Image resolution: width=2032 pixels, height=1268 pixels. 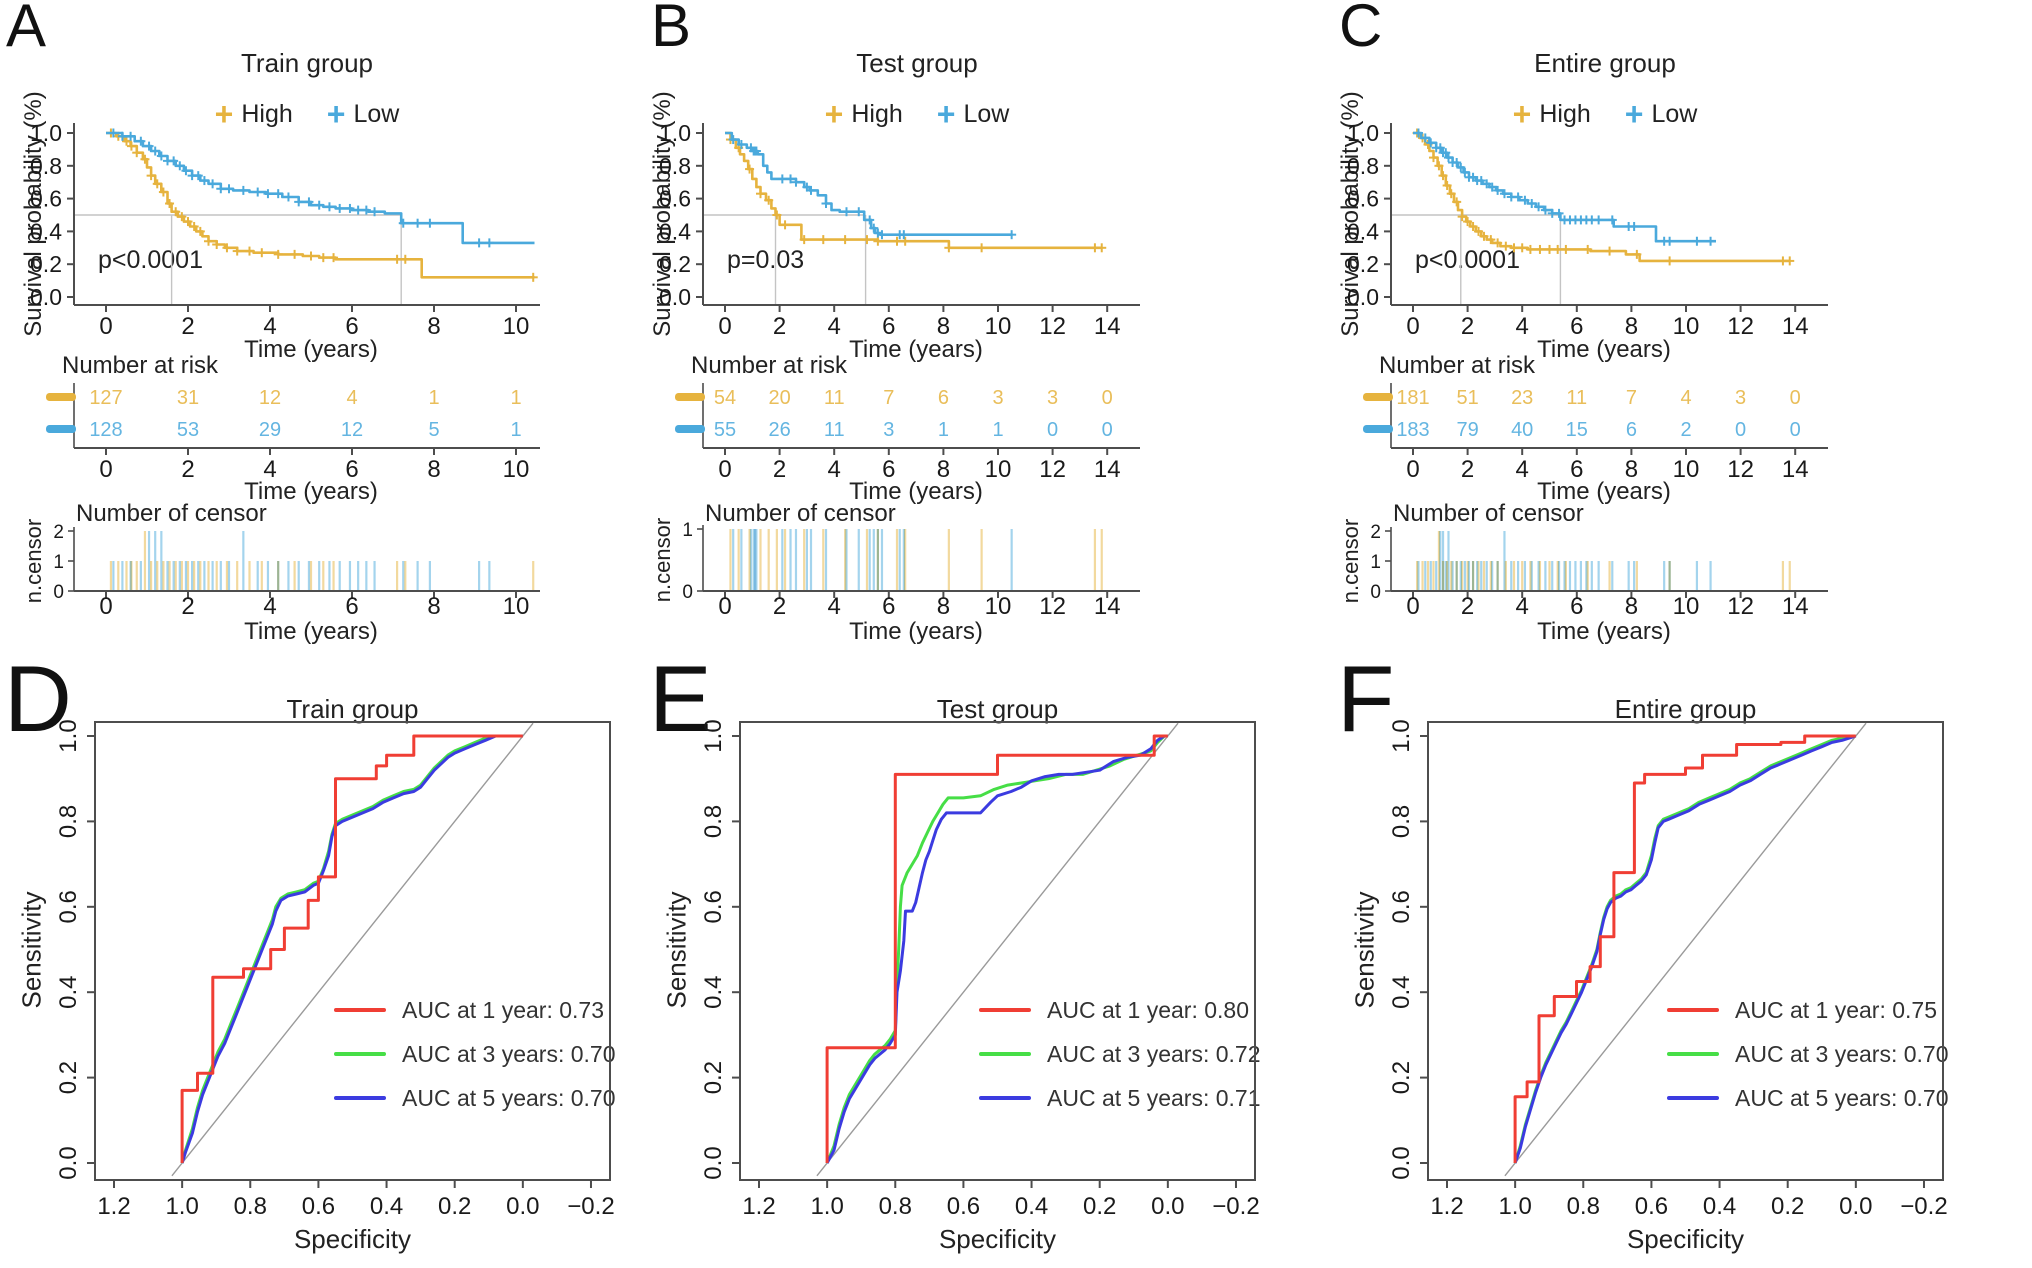 What do you see at coordinates (1457, 365) in the screenshot?
I see `risk-table-heading: Number at risk` at bounding box center [1457, 365].